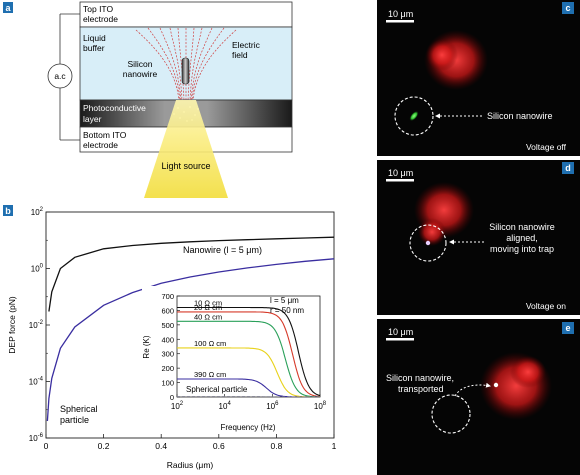 The image size is (580, 475). What do you see at coordinates (100, 145) in the screenshot?
I see `bottom-ito-label-2: electrode` at bounding box center [100, 145].